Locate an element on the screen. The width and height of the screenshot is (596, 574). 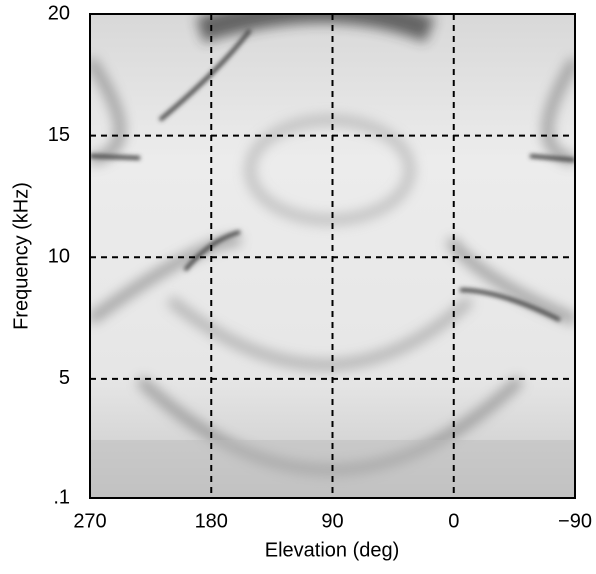
y-axis-label: Frequency (kHz) is located at coordinates (21, 256).